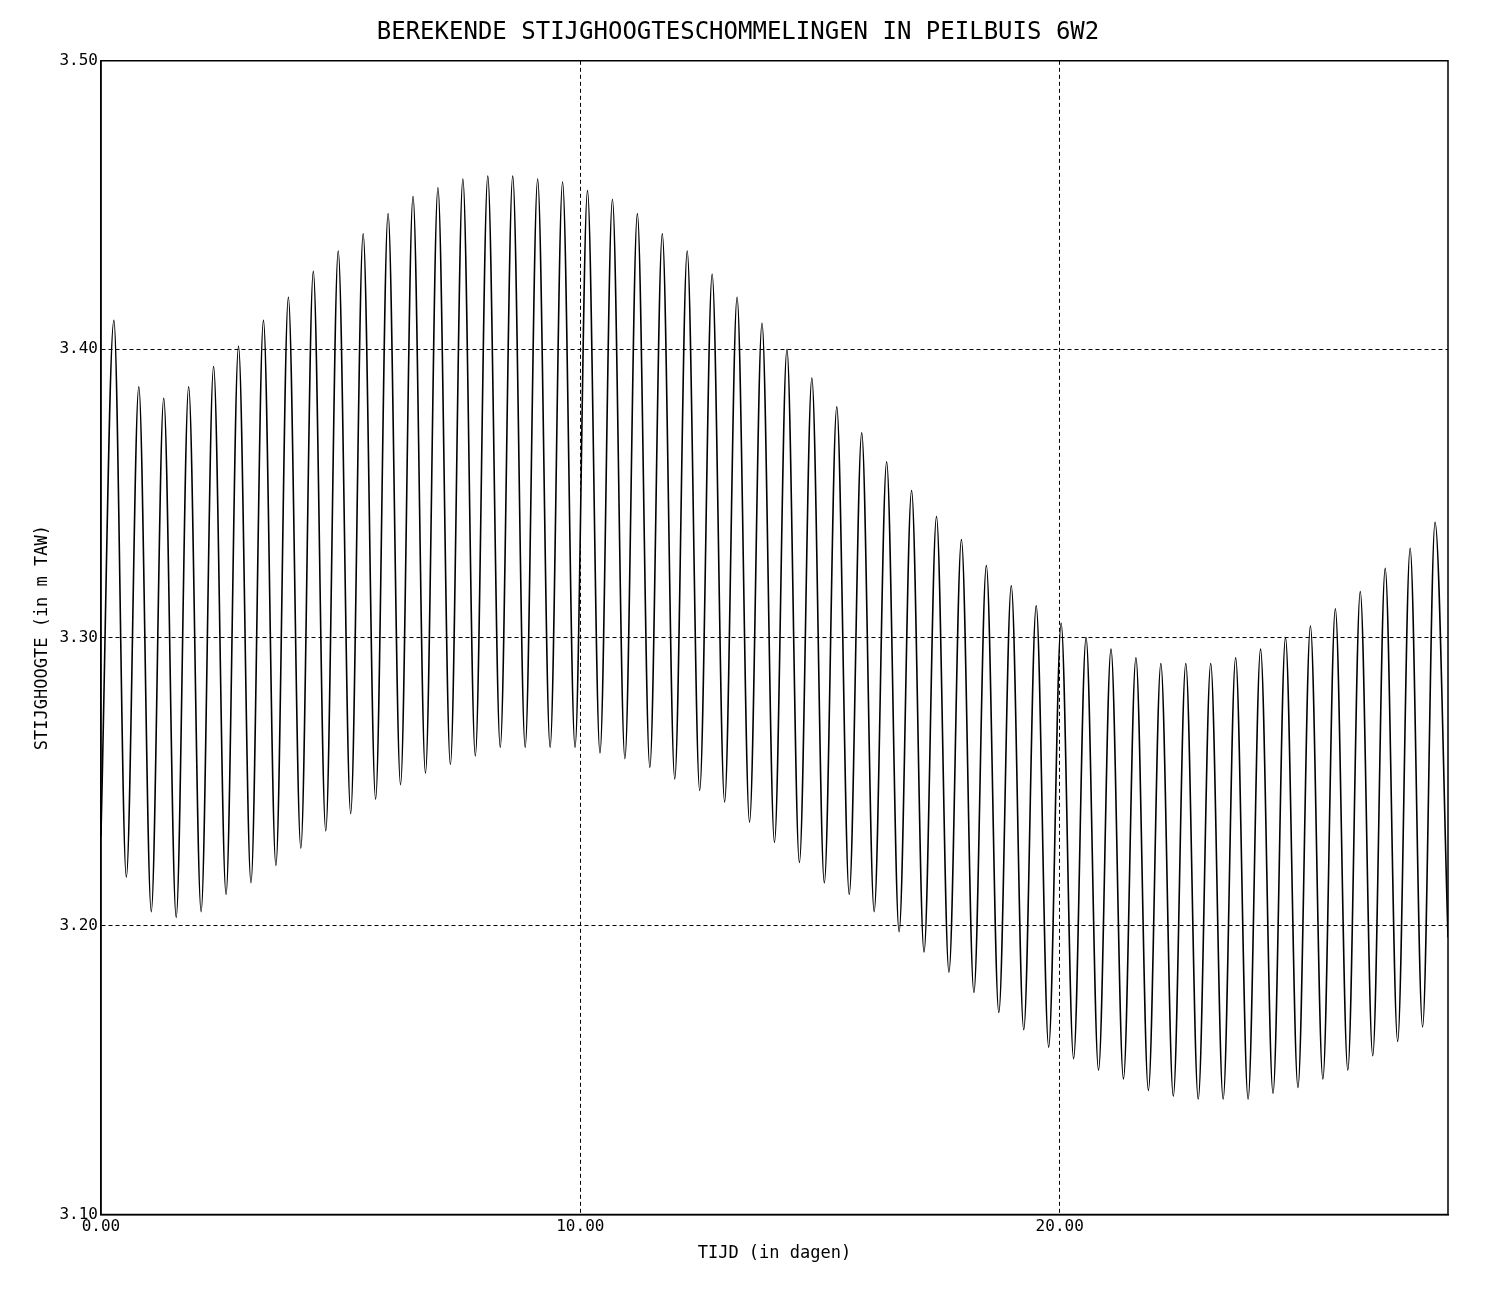  What do you see at coordinates (78, 348) in the screenshot?
I see `y-tick-label: 3.40` at bounding box center [78, 348].